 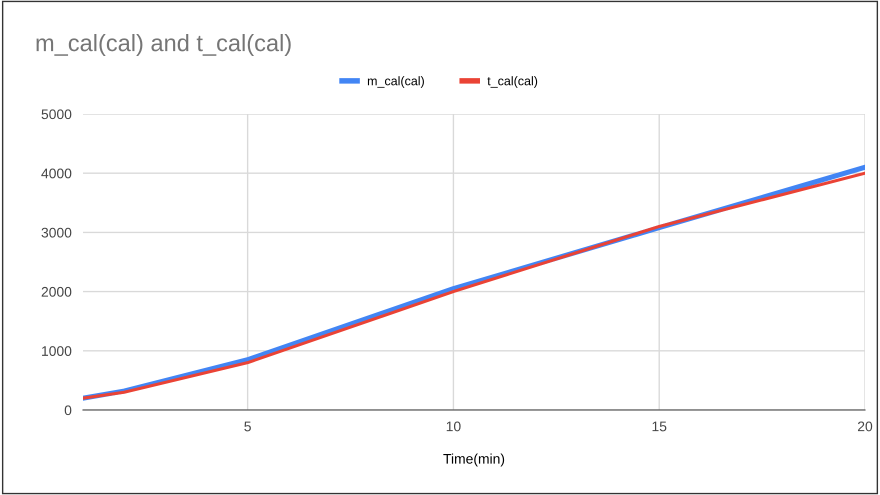 What do you see at coordinates (512, 82) in the screenshot?
I see `legend-label: t_cal(cal)` at bounding box center [512, 82].